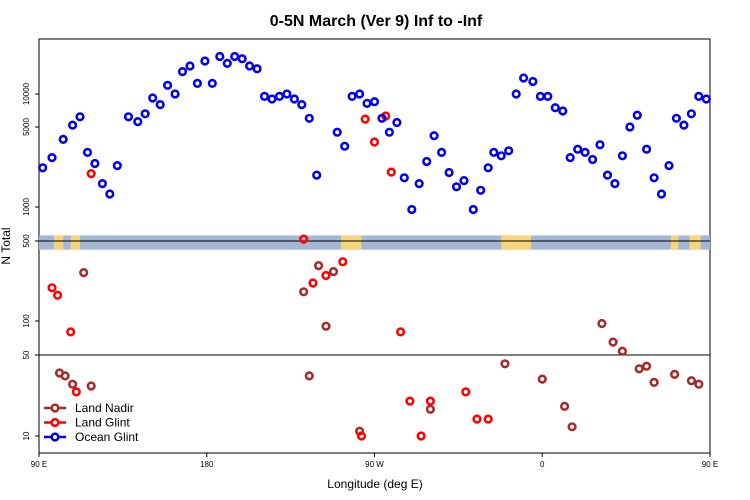 The width and height of the screenshot is (750, 500). What do you see at coordinates (26, 127) in the screenshot?
I see `y-tick-label: 5000` at bounding box center [26, 127].